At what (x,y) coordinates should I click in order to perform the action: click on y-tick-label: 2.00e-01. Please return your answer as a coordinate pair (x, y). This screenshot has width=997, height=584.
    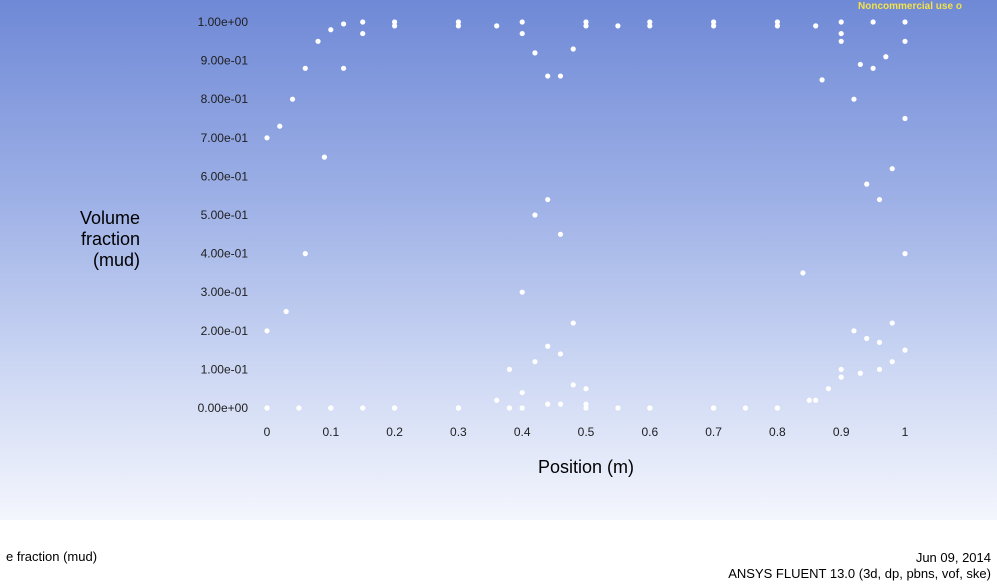
    Looking at the image, I should click on (225, 331).